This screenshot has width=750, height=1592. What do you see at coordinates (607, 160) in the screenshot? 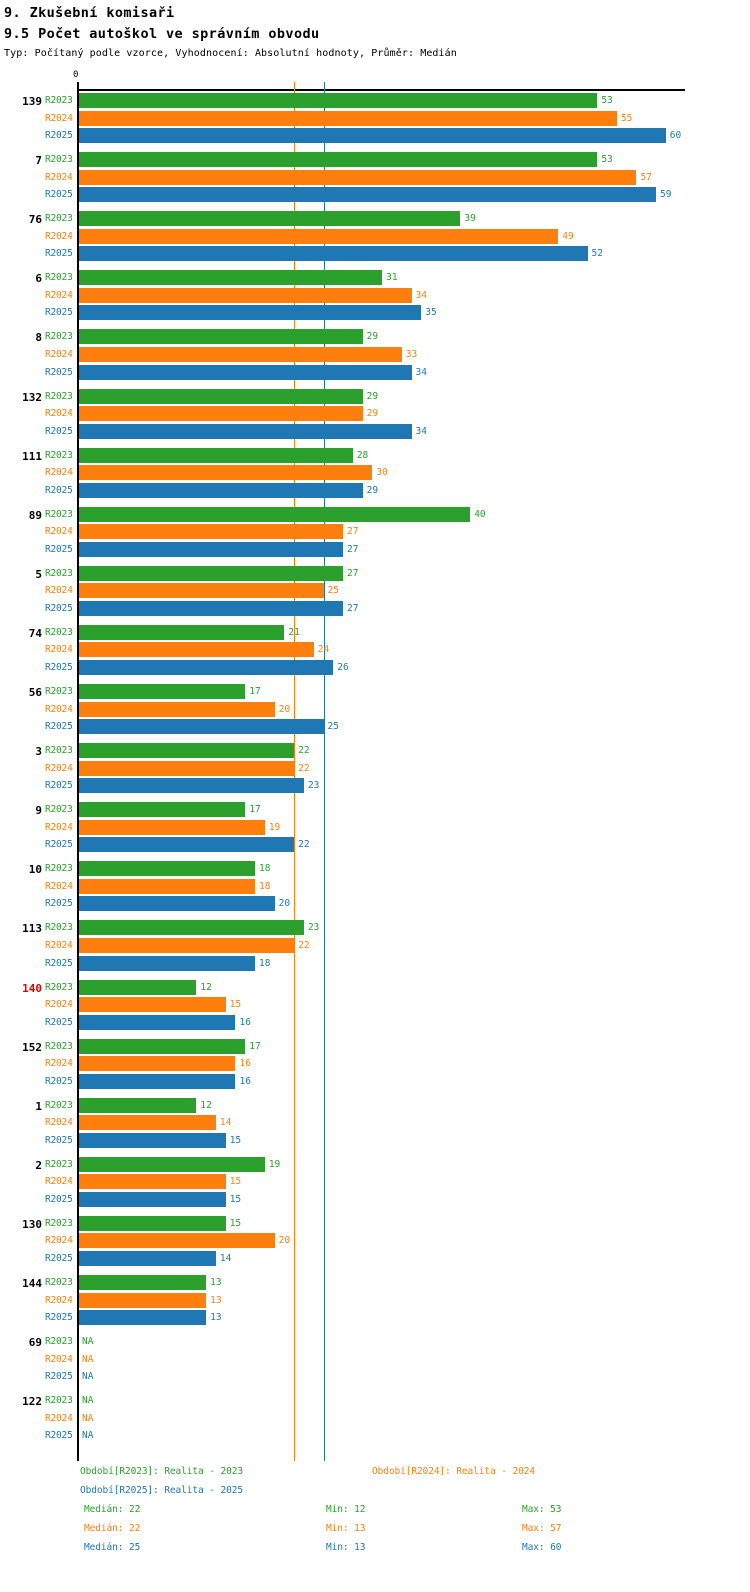
I see `bar-value-label: 53` at bounding box center [607, 160].